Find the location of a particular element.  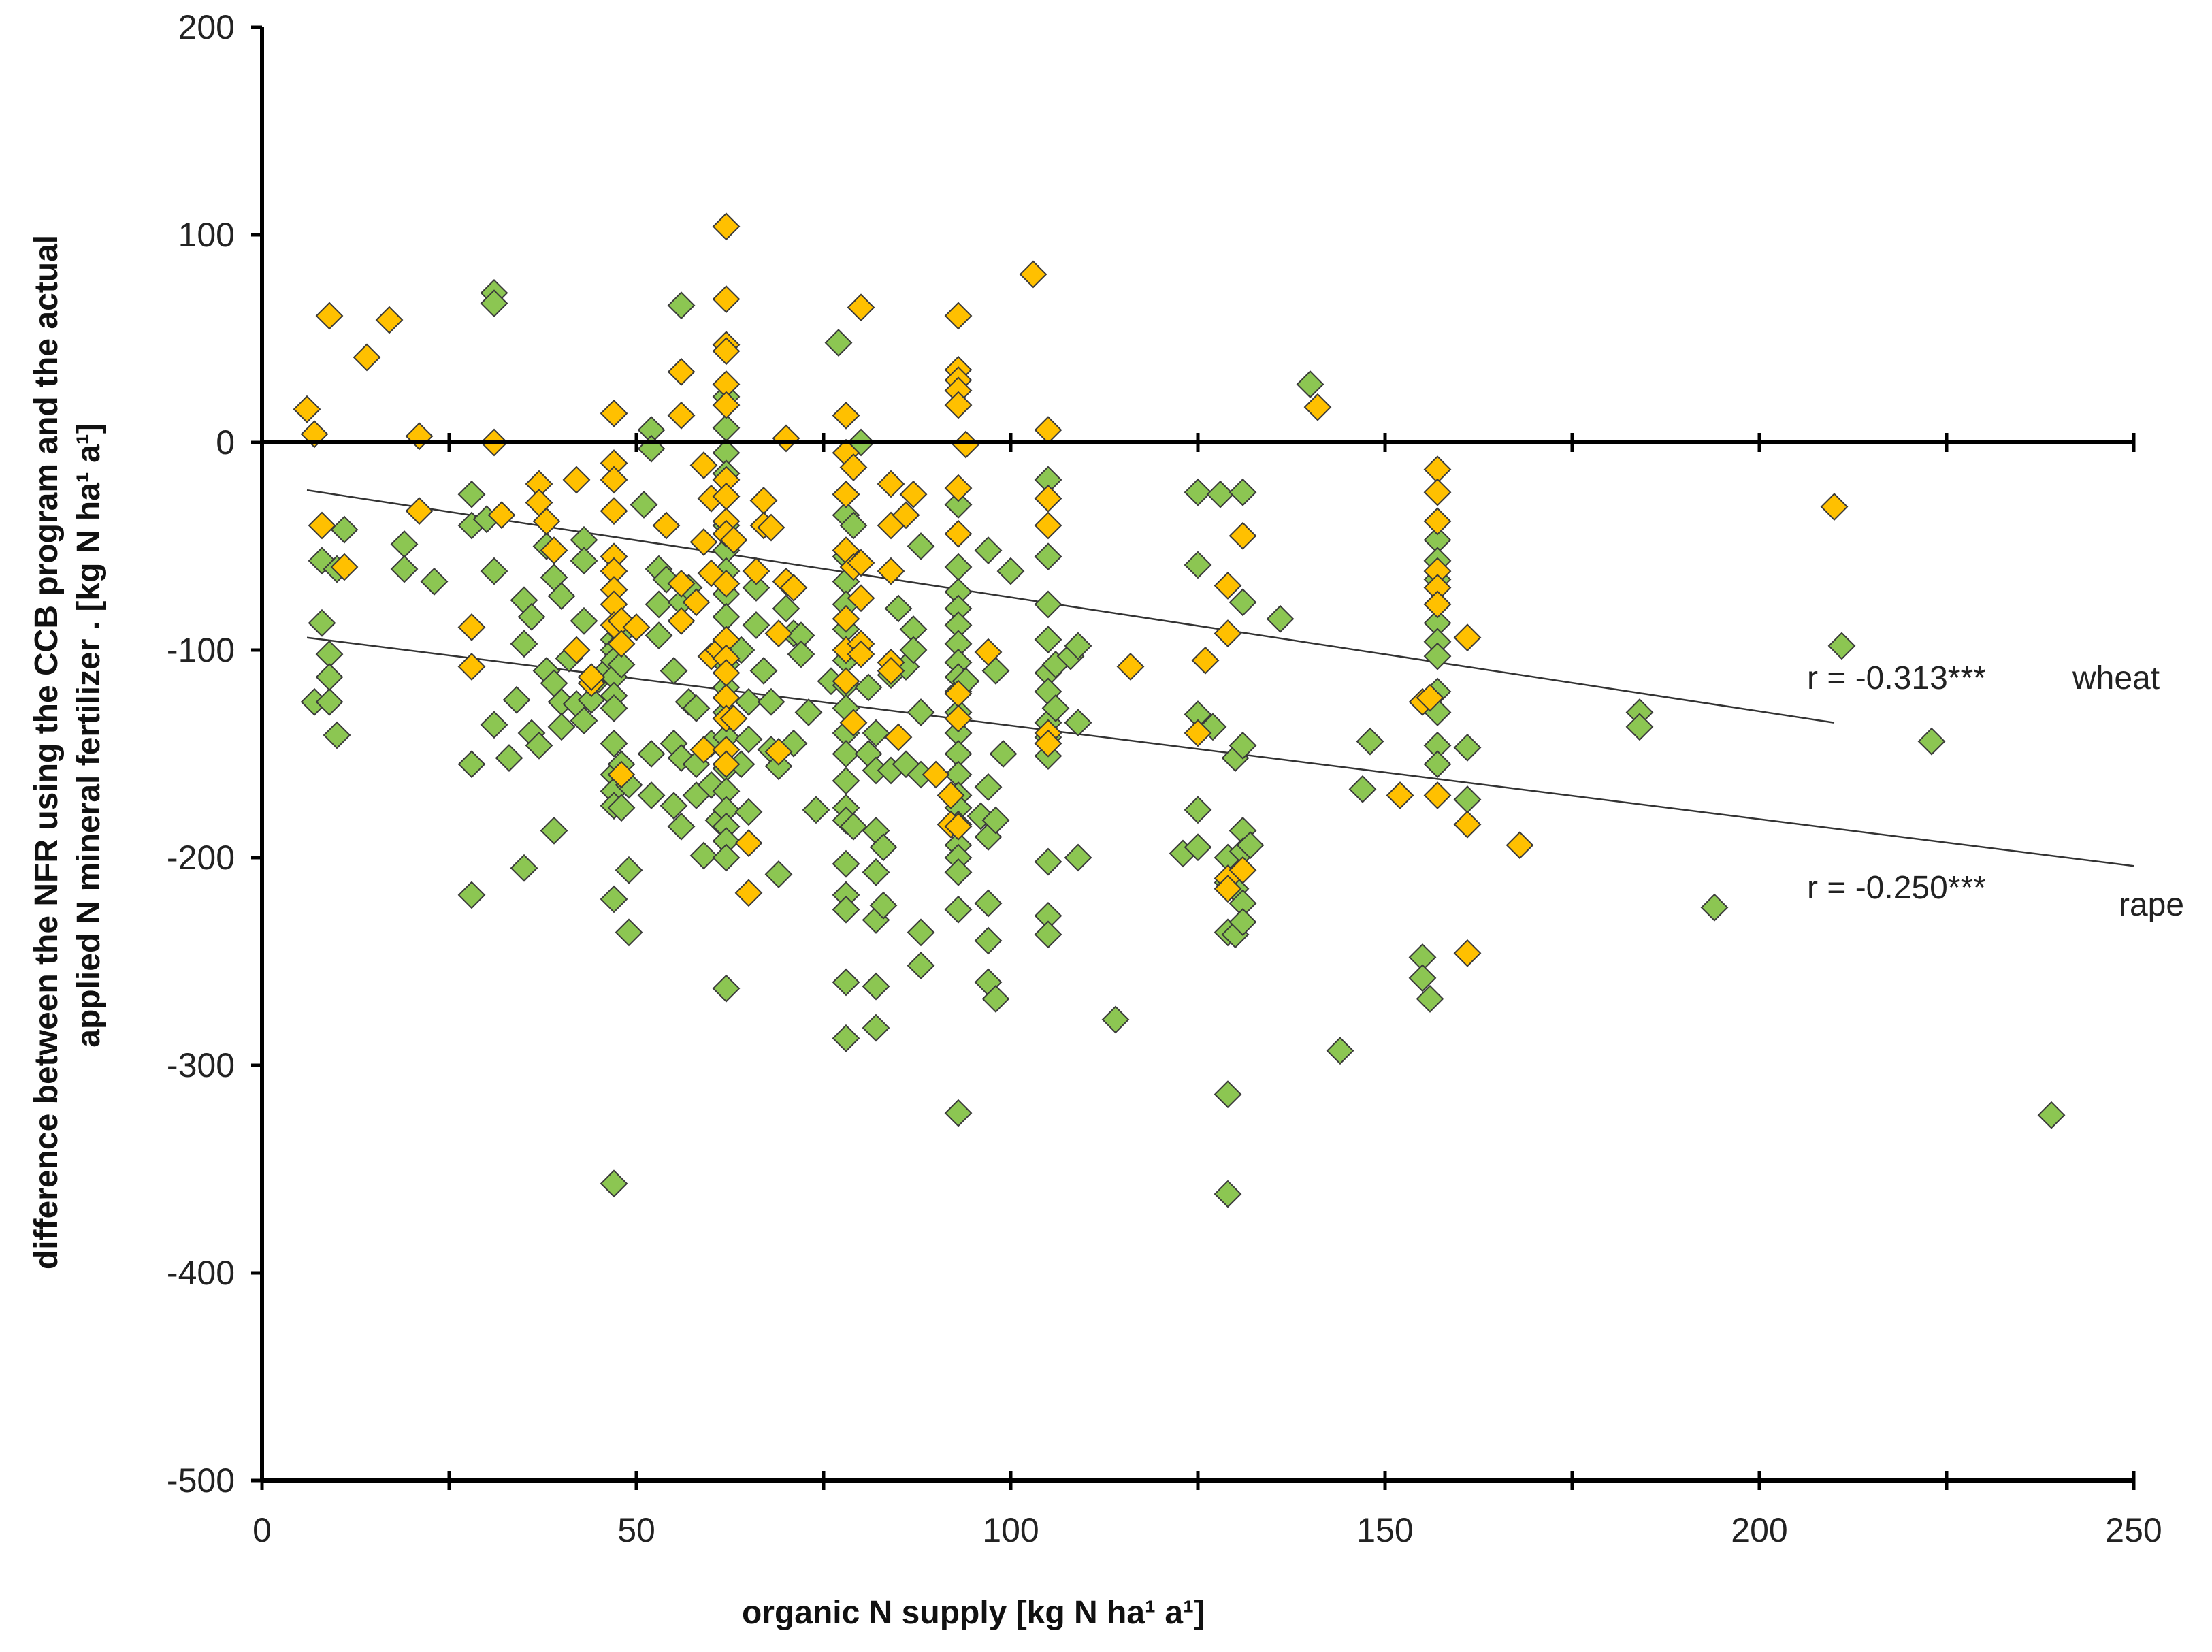

rape-r-annotation: r = -0.250*** is located at coordinates (1896, 888).